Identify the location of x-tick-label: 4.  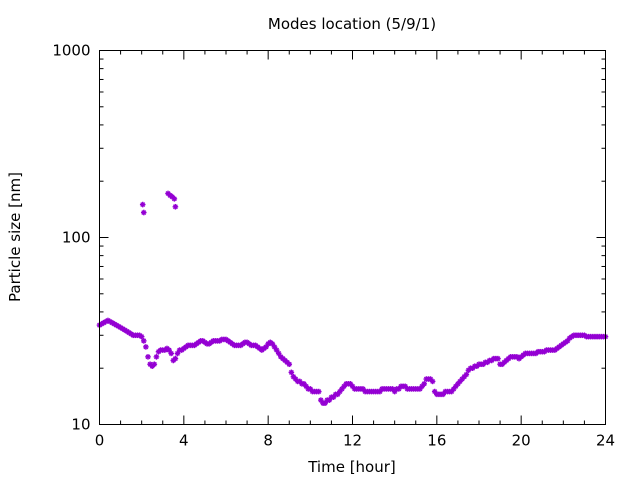
(184, 441).